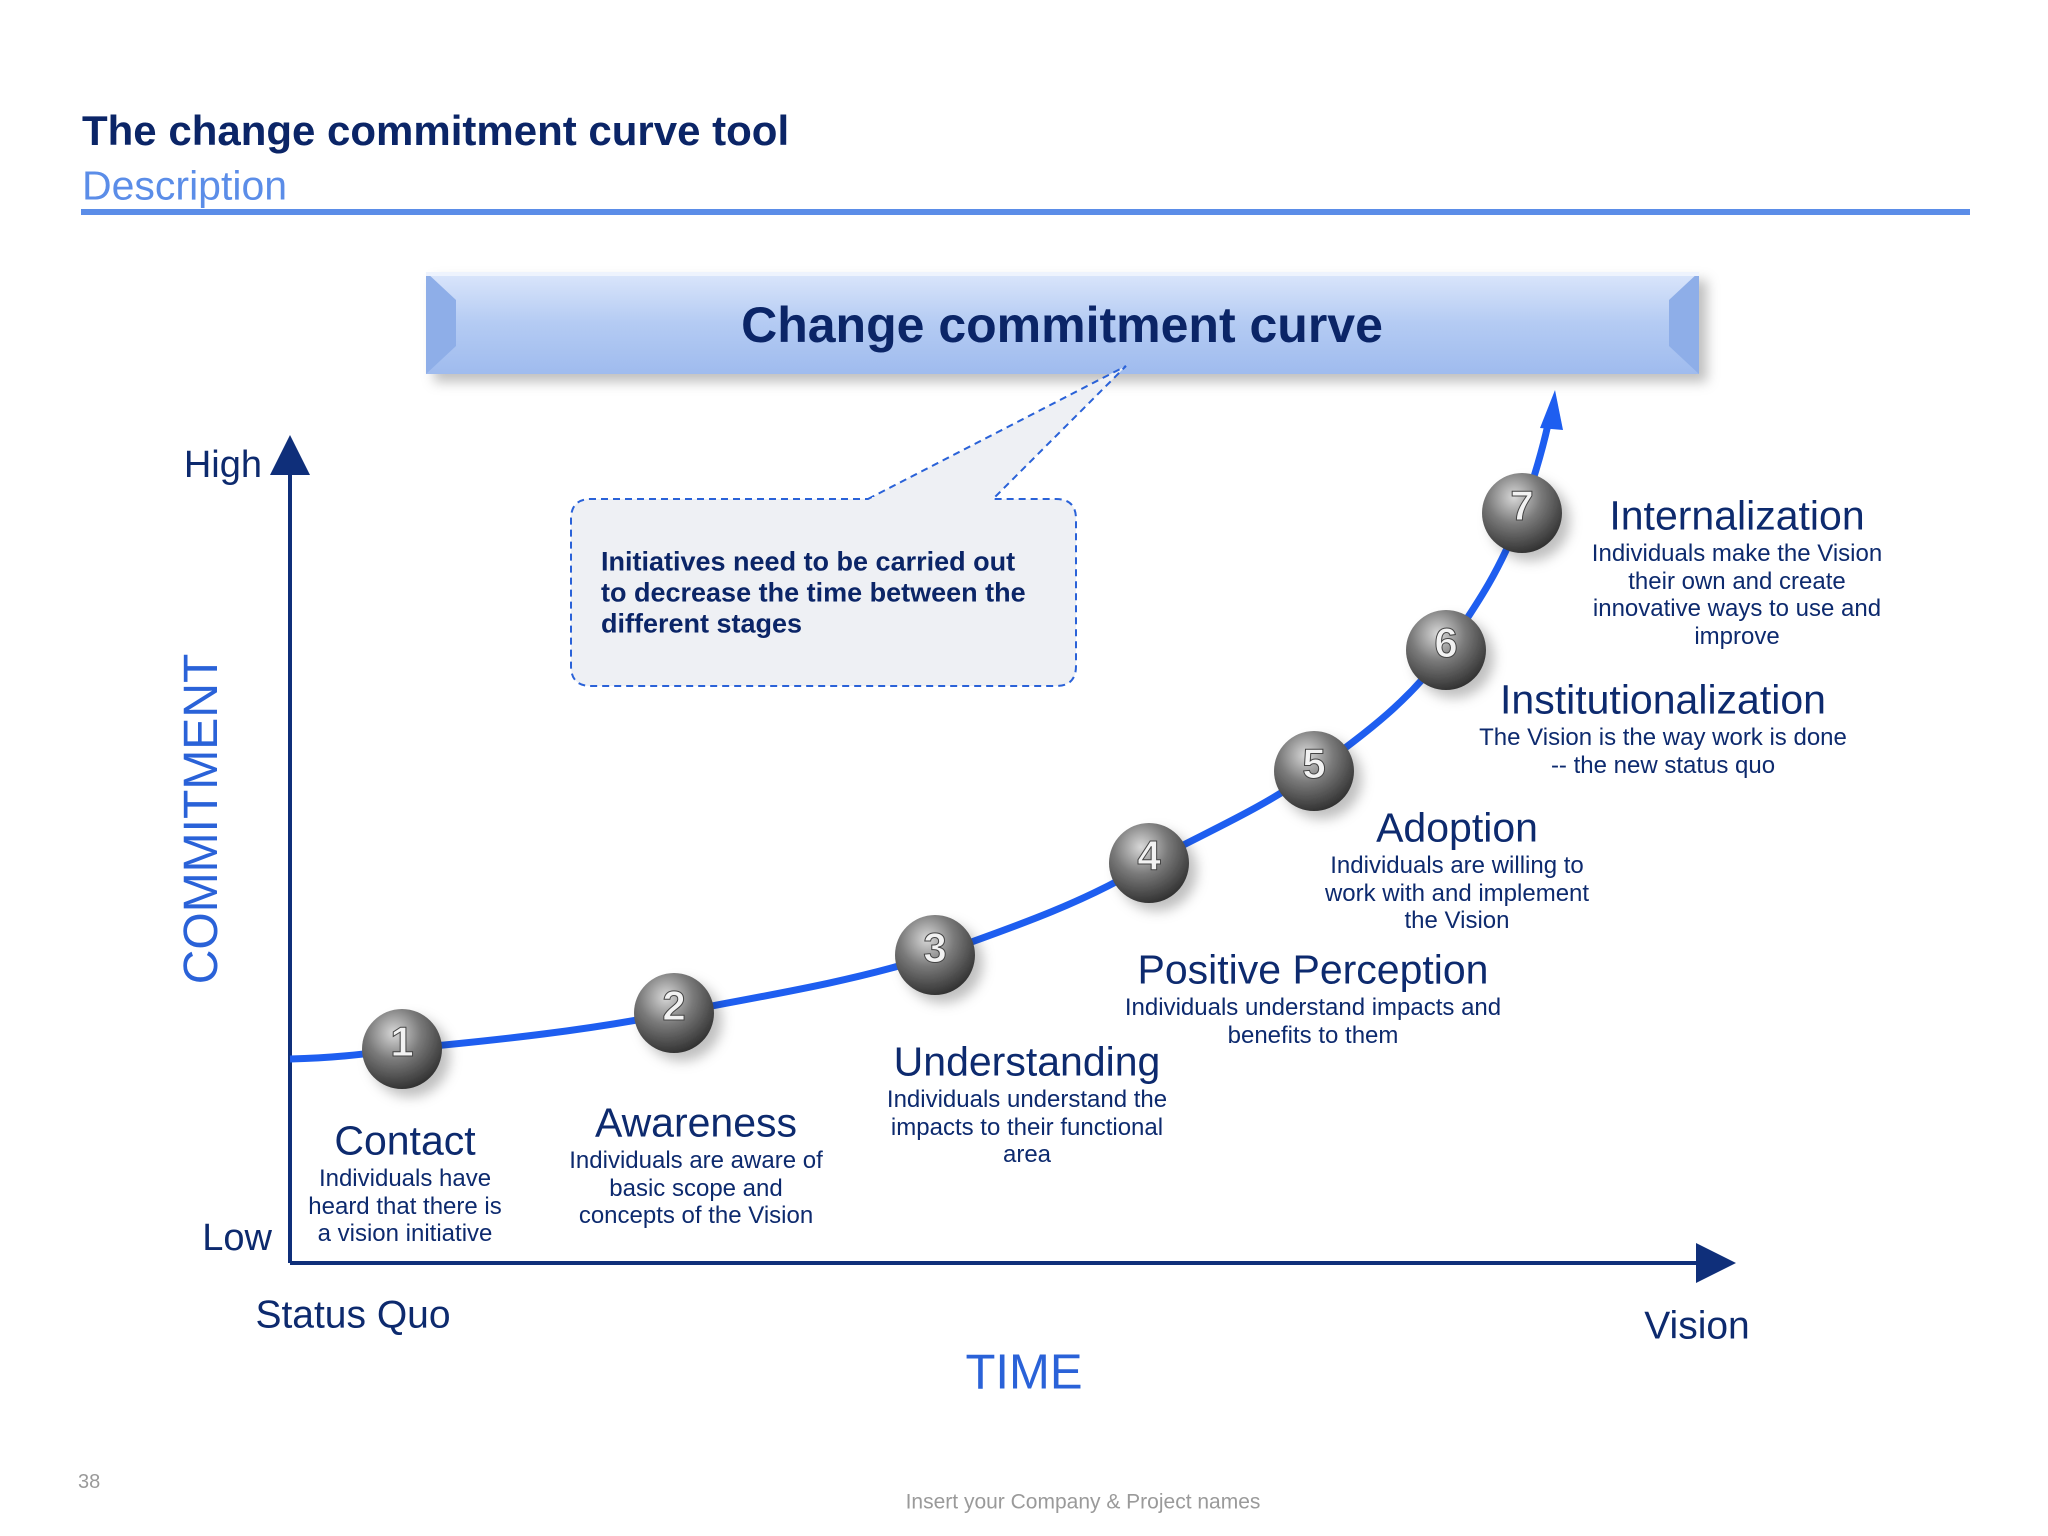  I want to click on y-low-label: Low, so click(237, 1238).